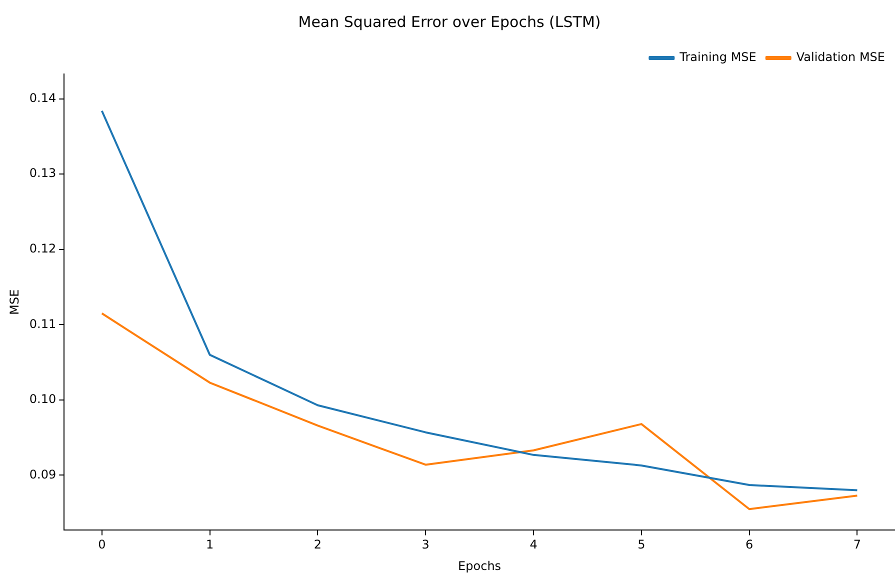  I want to click on x-axis-title: Epochs, so click(480, 565).